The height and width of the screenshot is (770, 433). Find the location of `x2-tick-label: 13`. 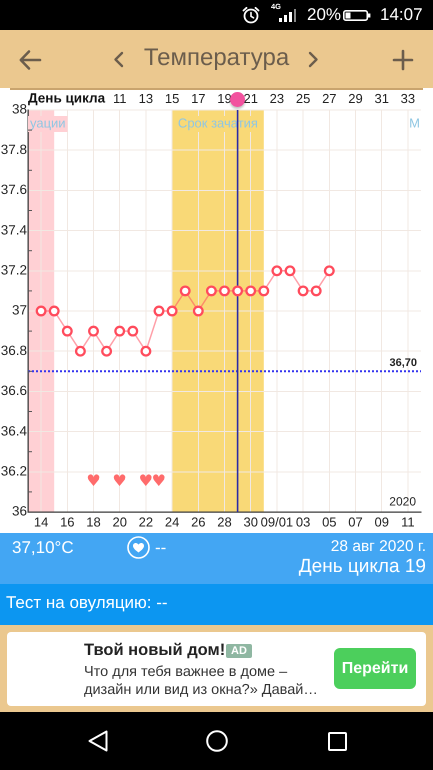

x2-tick-label: 13 is located at coordinates (146, 98).